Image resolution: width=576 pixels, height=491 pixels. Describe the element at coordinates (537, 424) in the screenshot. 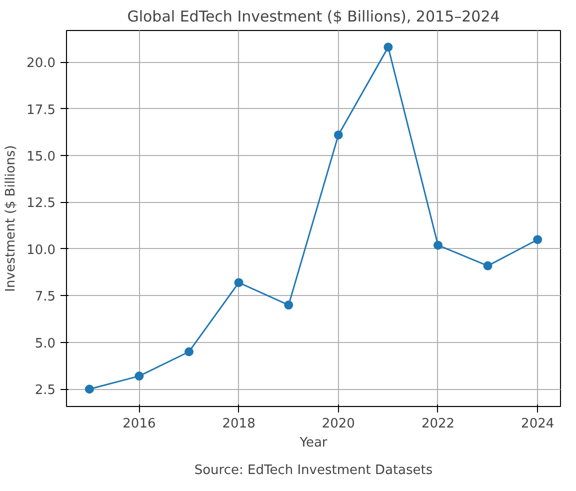

I see `x-tick-label: 2024` at that location.